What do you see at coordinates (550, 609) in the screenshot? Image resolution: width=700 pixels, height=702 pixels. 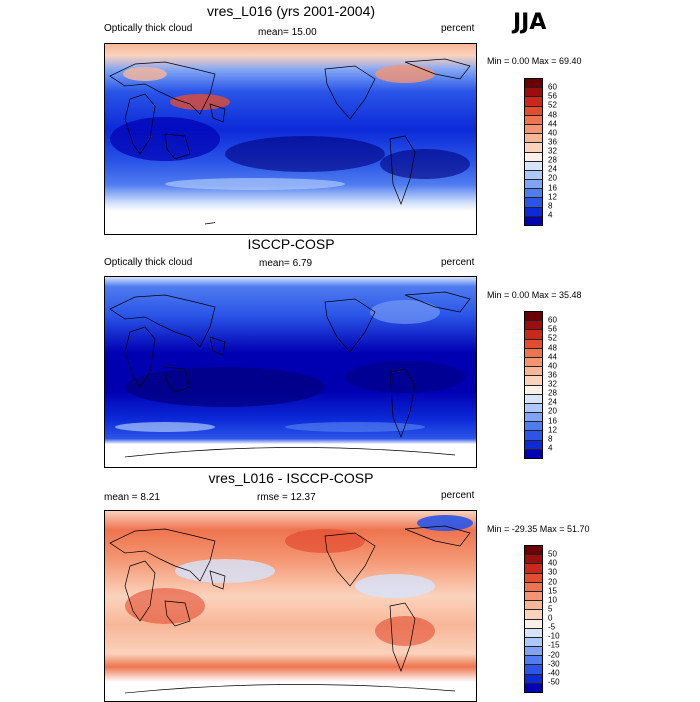 I see `colorbar-tick-label: 5` at bounding box center [550, 609].